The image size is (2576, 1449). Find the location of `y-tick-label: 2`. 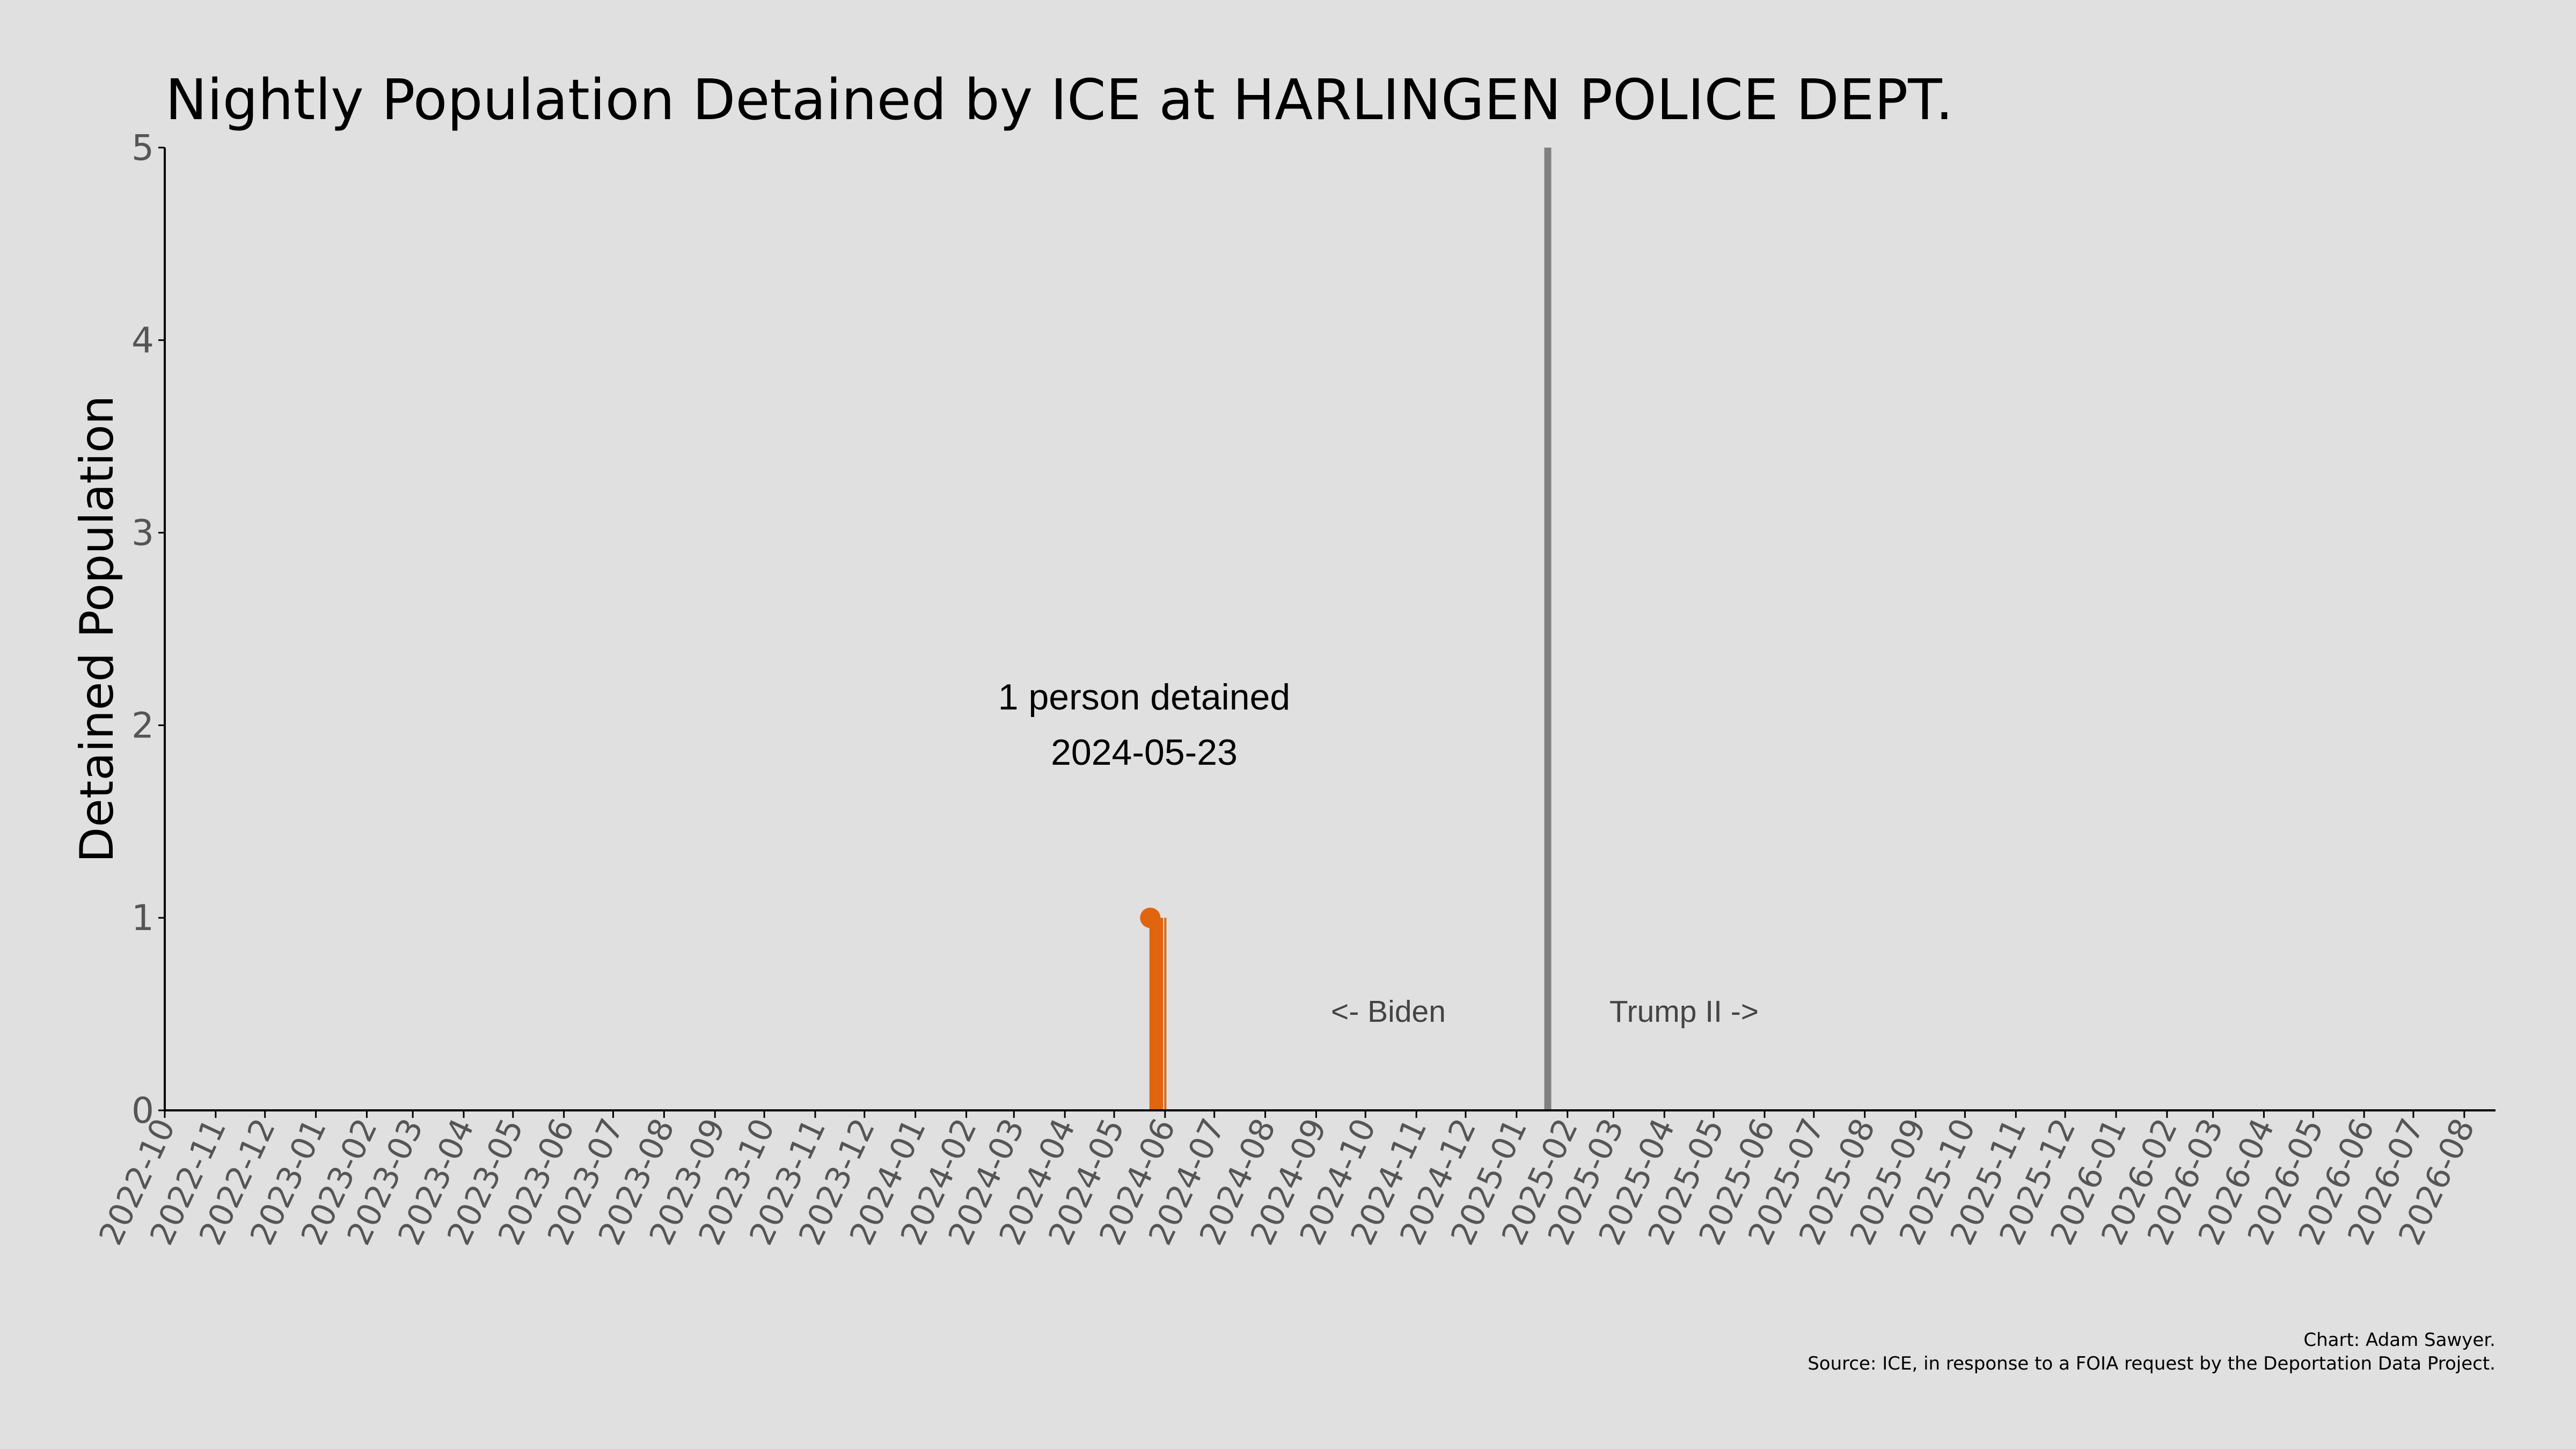

y-tick-label: 2 is located at coordinates (142, 725).